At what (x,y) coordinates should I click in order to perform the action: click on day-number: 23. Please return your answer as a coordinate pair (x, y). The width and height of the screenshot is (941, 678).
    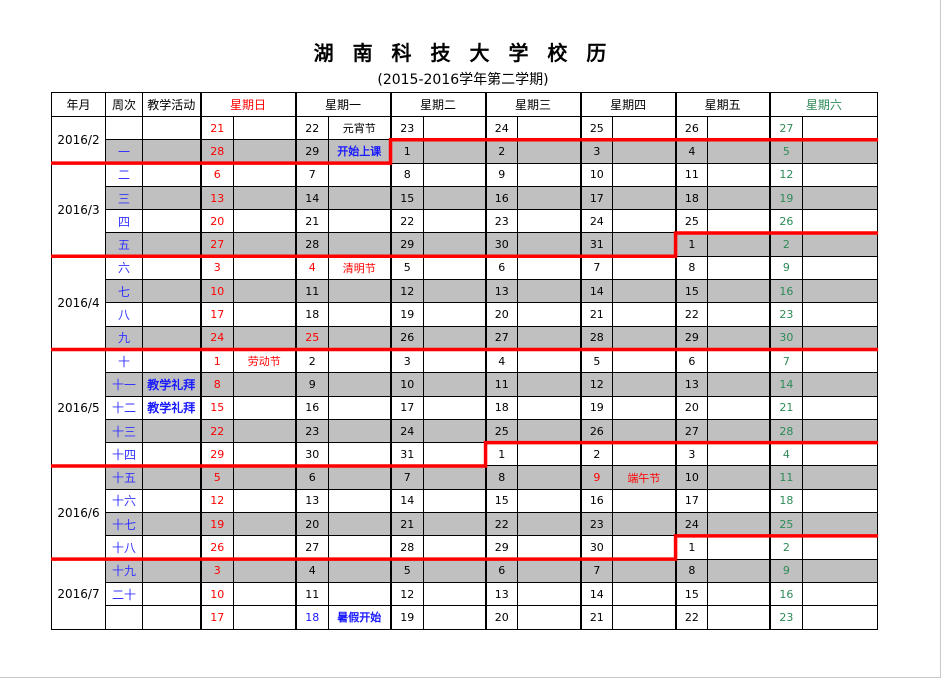
    Looking at the image, I should click on (501, 221).